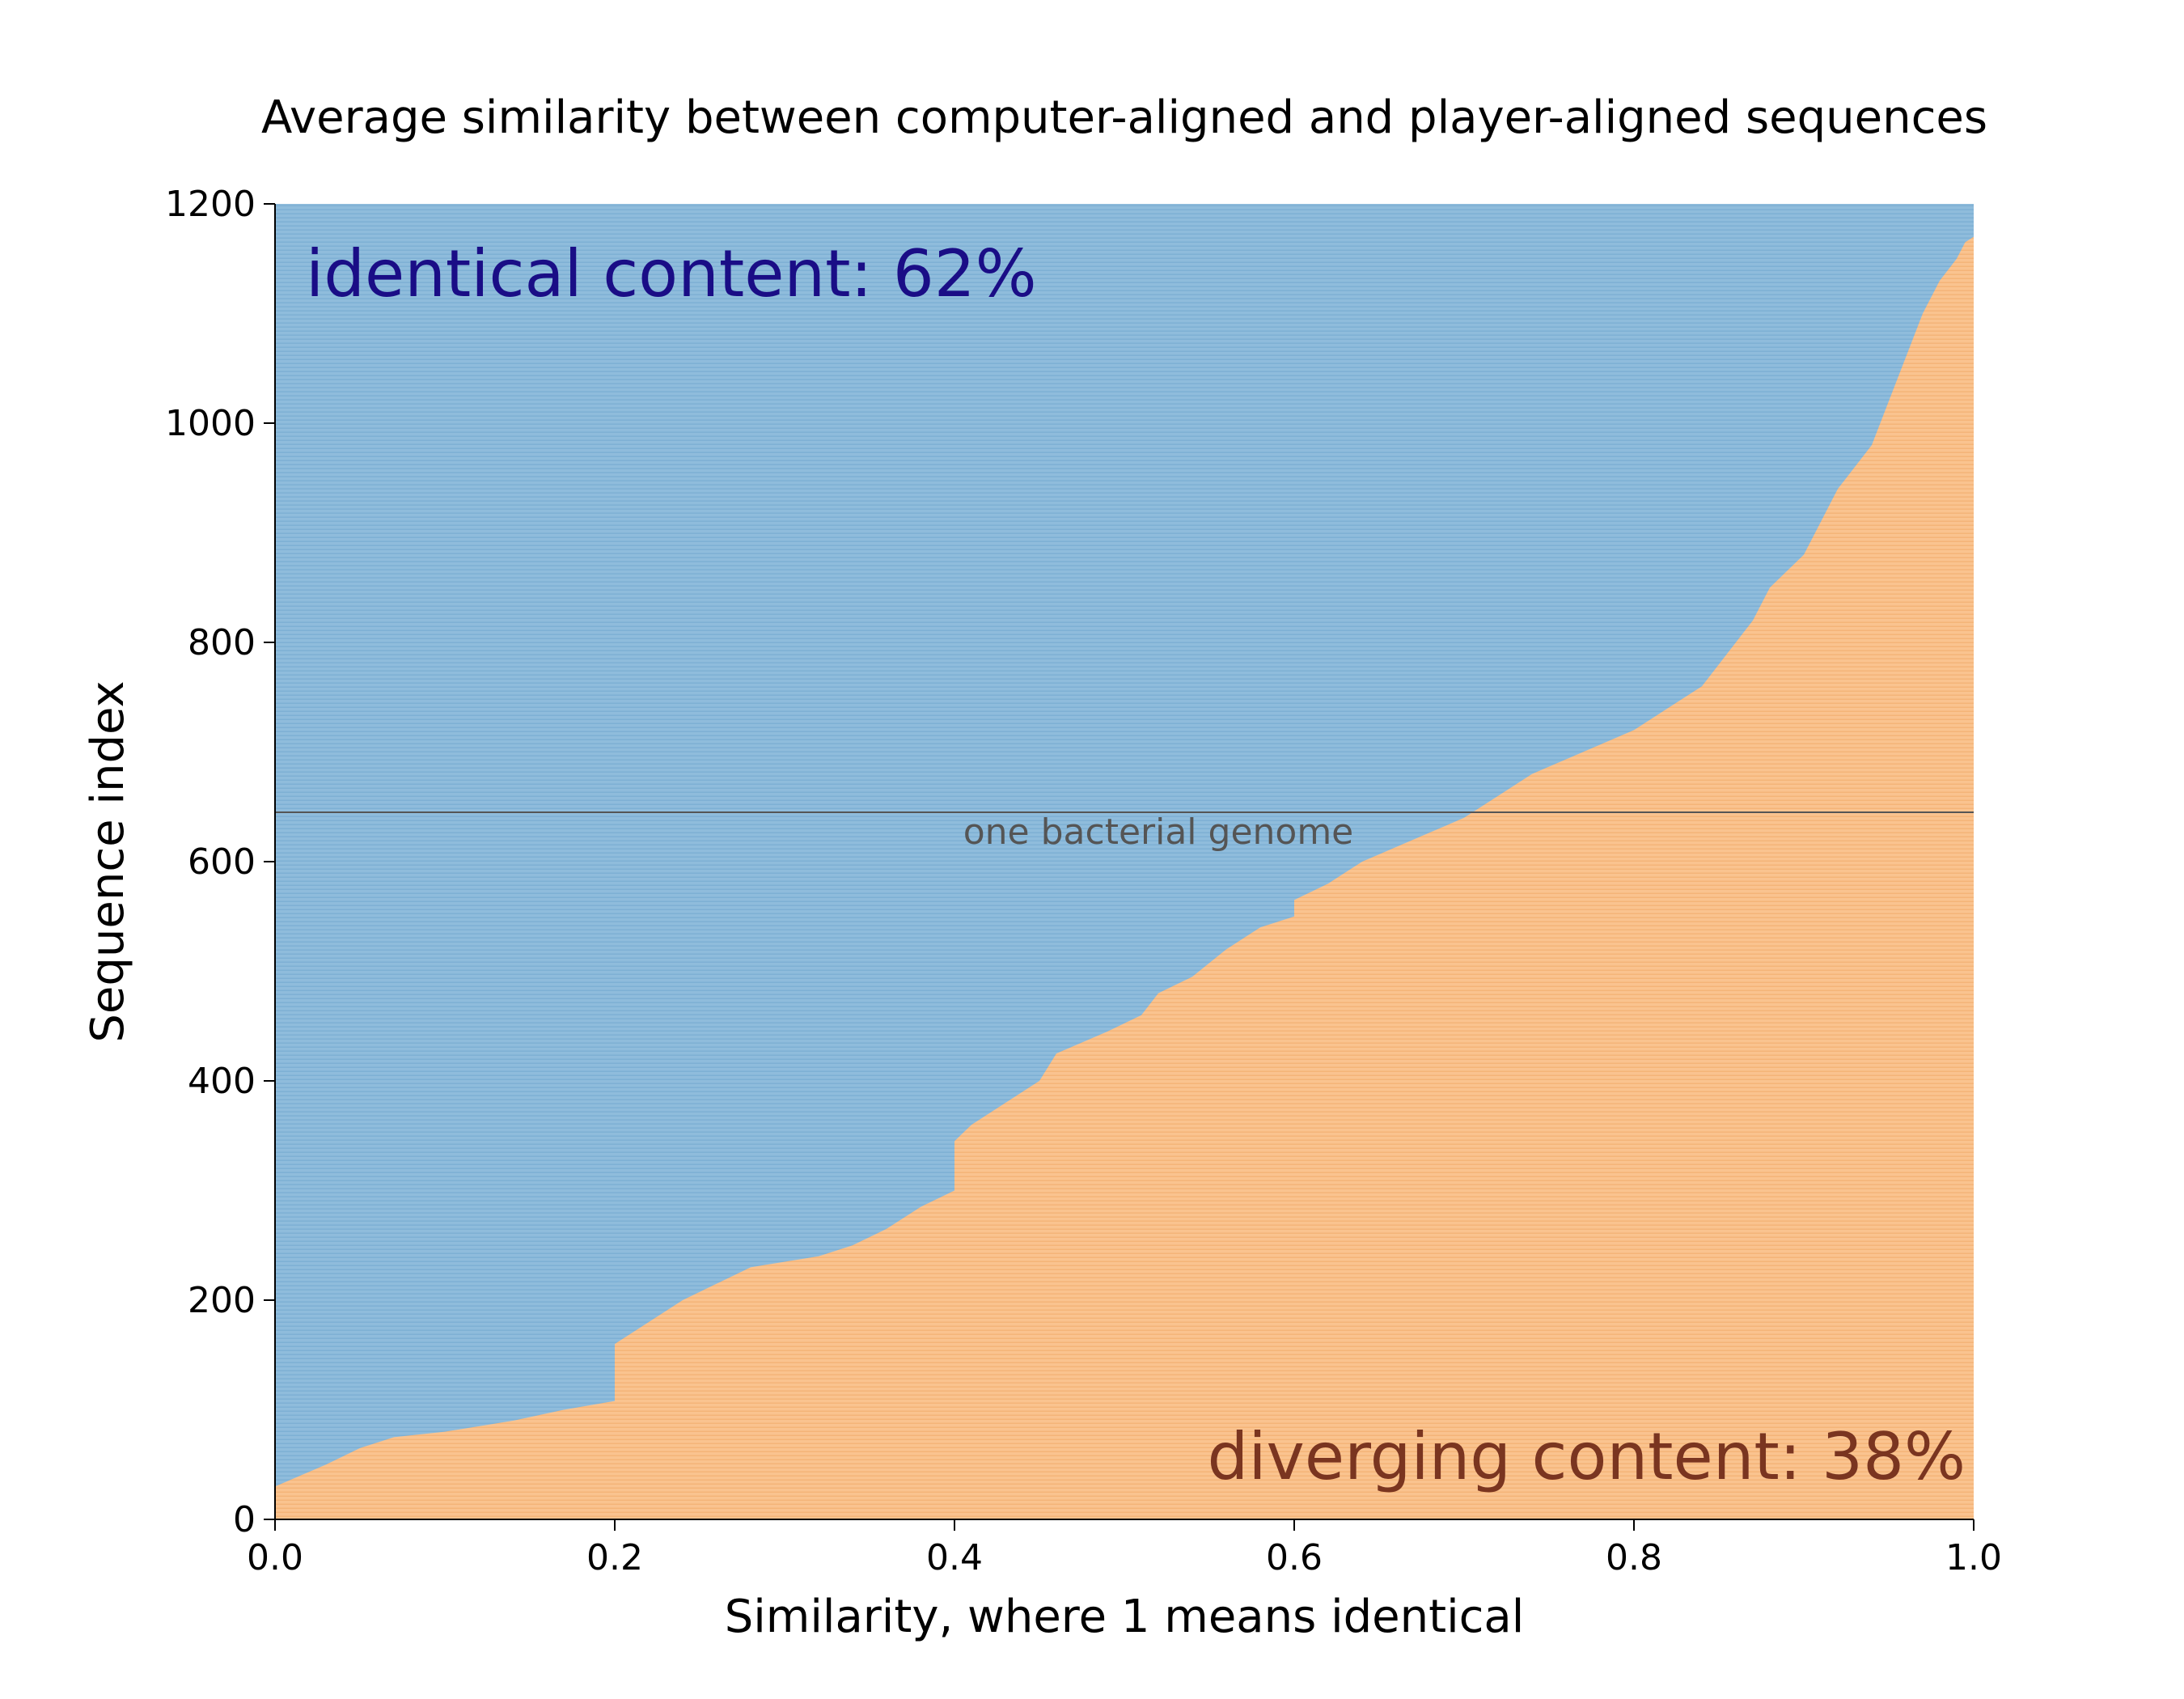 This screenshot has width=2184, height=1699. What do you see at coordinates (210, 423) in the screenshot?
I see `y-tick-label: 1000` at bounding box center [210, 423].